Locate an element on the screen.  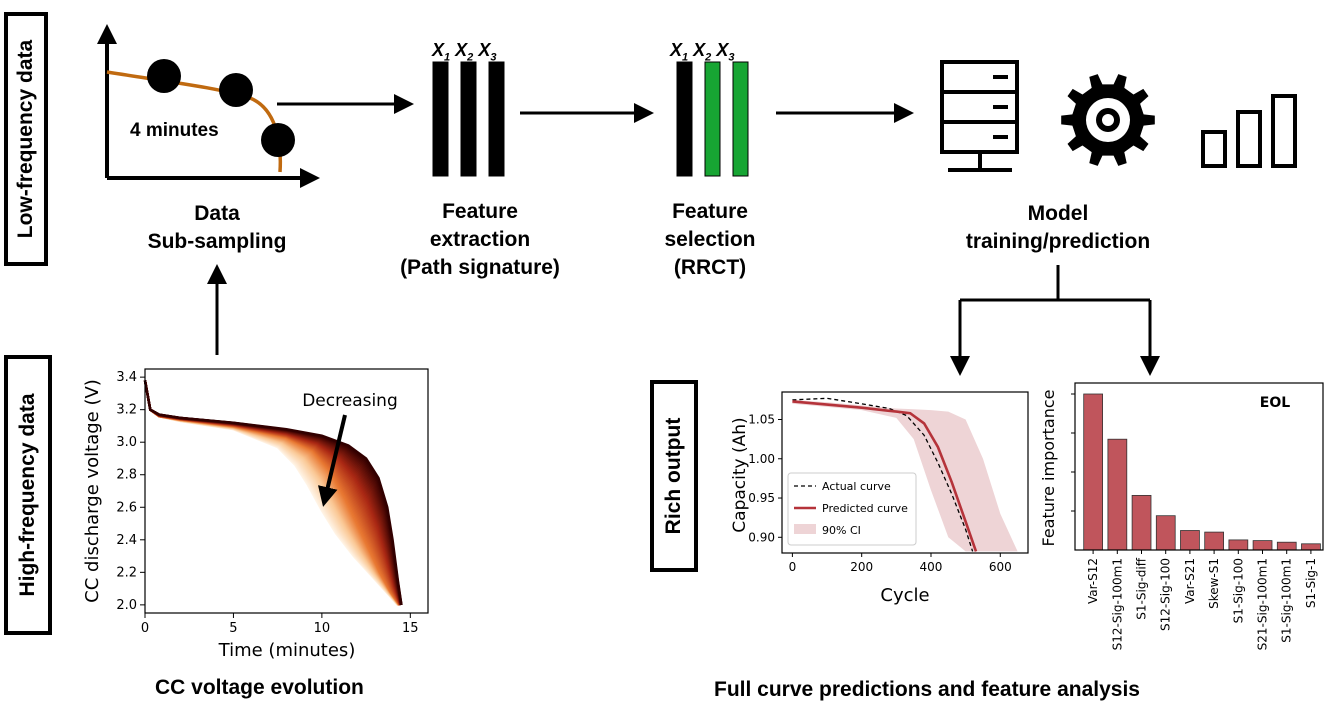
model-label: Model training/prediction is located at coordinates (1058, 227).